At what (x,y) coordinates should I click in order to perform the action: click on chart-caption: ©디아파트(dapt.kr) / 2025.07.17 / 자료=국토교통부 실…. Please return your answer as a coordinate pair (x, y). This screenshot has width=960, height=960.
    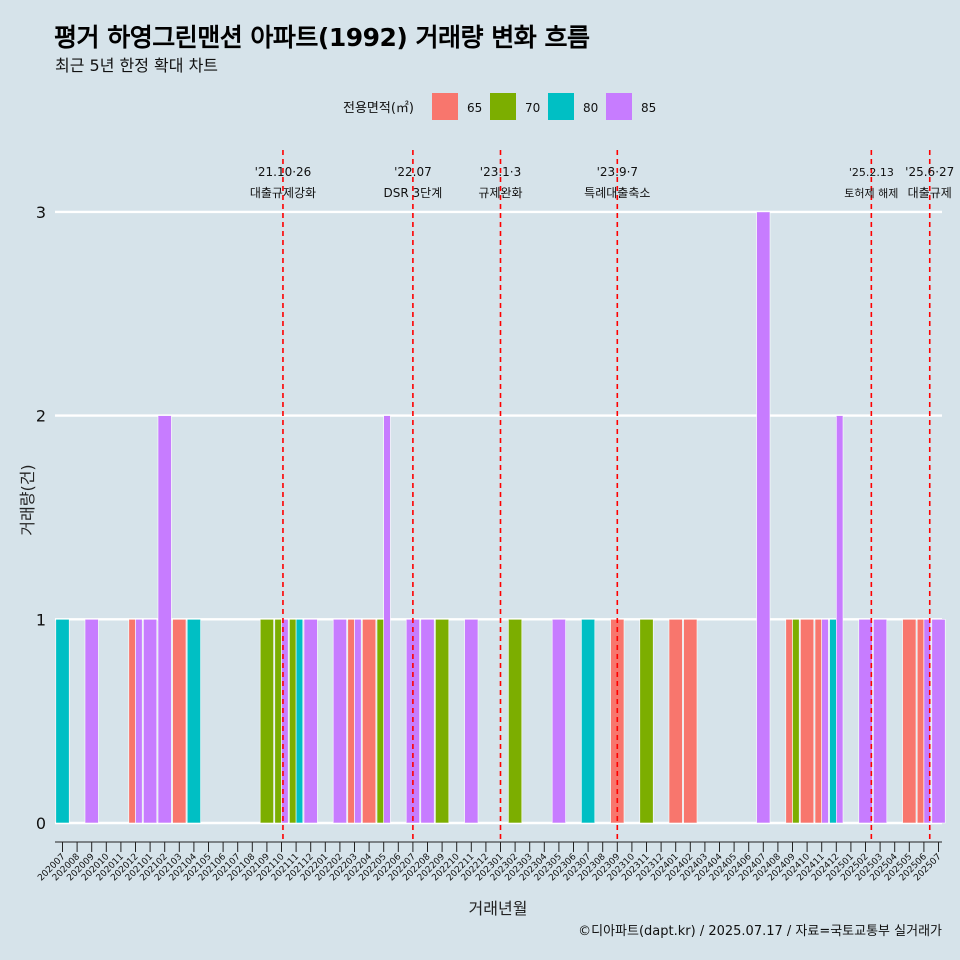
    Looking at the image, I should click on (760, 931).